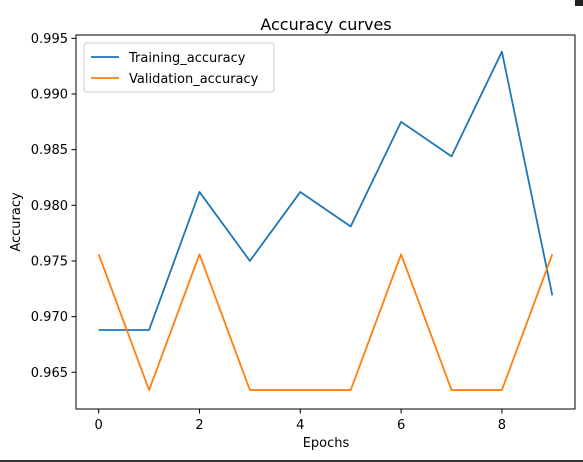  What do you see at coordinates (49, 206) in the screenshot?
I see `y-tick-label: 0.980` at bounding box center [49, 206].